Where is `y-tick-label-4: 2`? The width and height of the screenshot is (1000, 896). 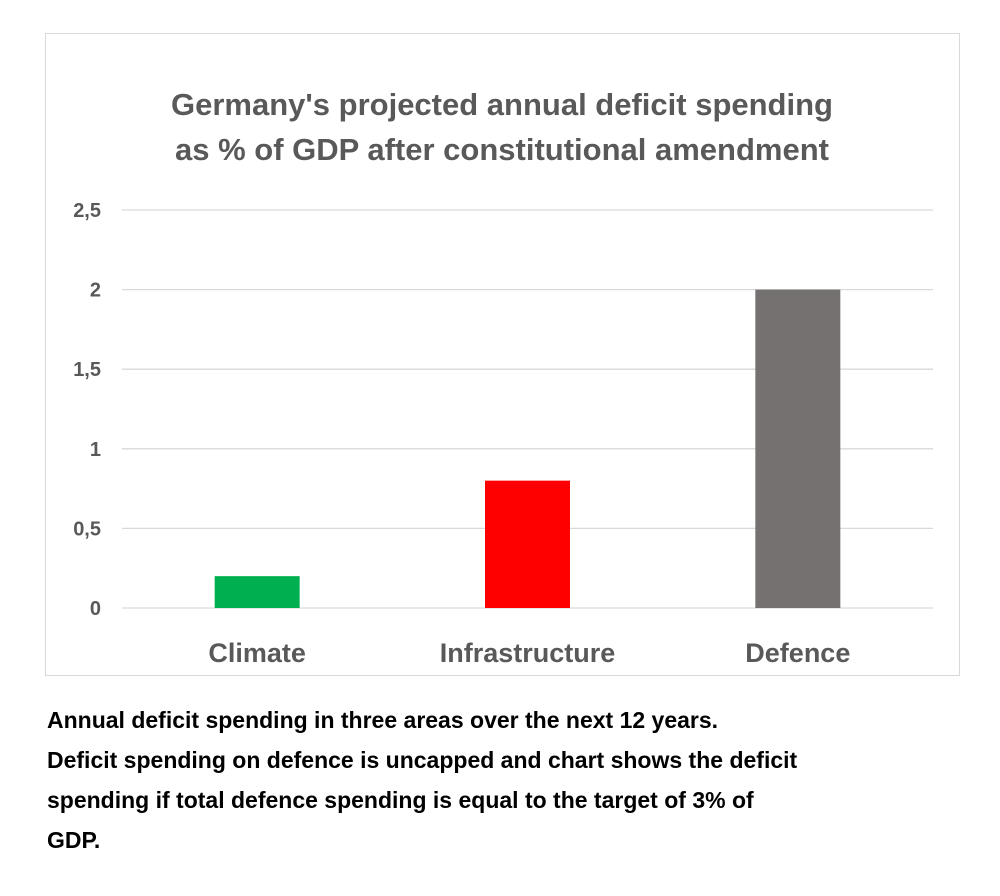
y-tick-label-4: 2 is located at coordinates (95, 291).